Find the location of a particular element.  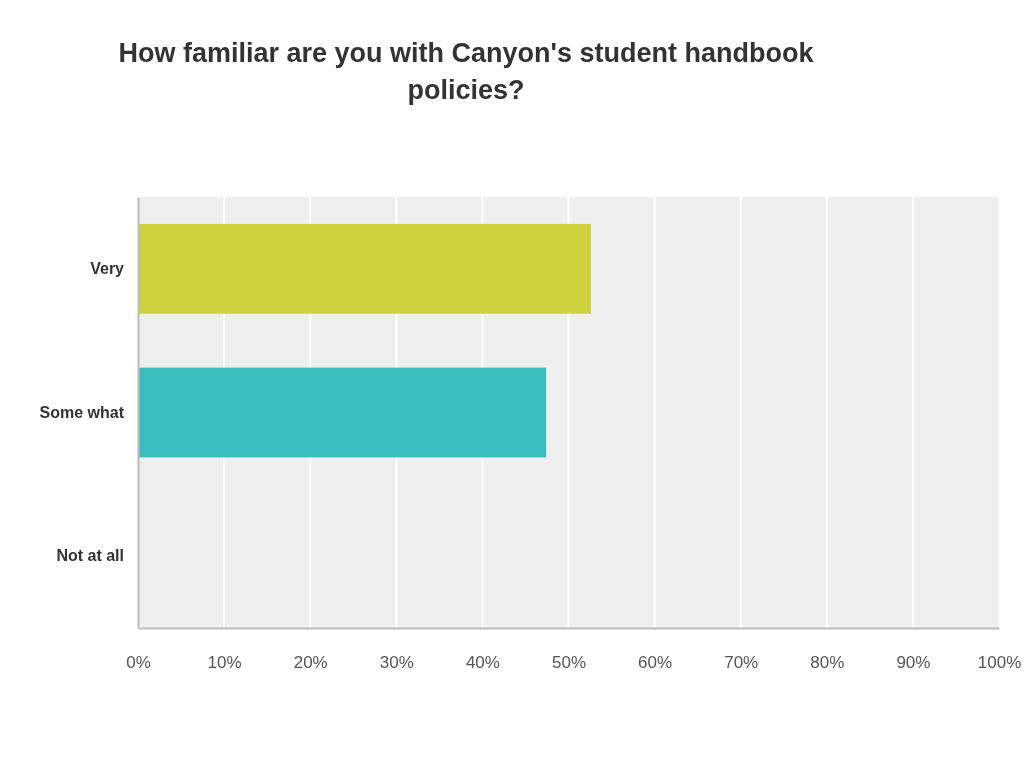

y-tick-label: Very is located at coordinates (107, 268).